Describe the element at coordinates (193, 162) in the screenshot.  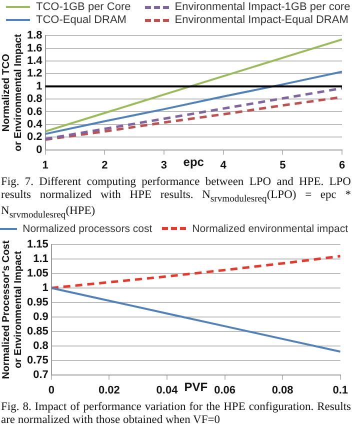
I see `x-axis-title: epc` at that location.